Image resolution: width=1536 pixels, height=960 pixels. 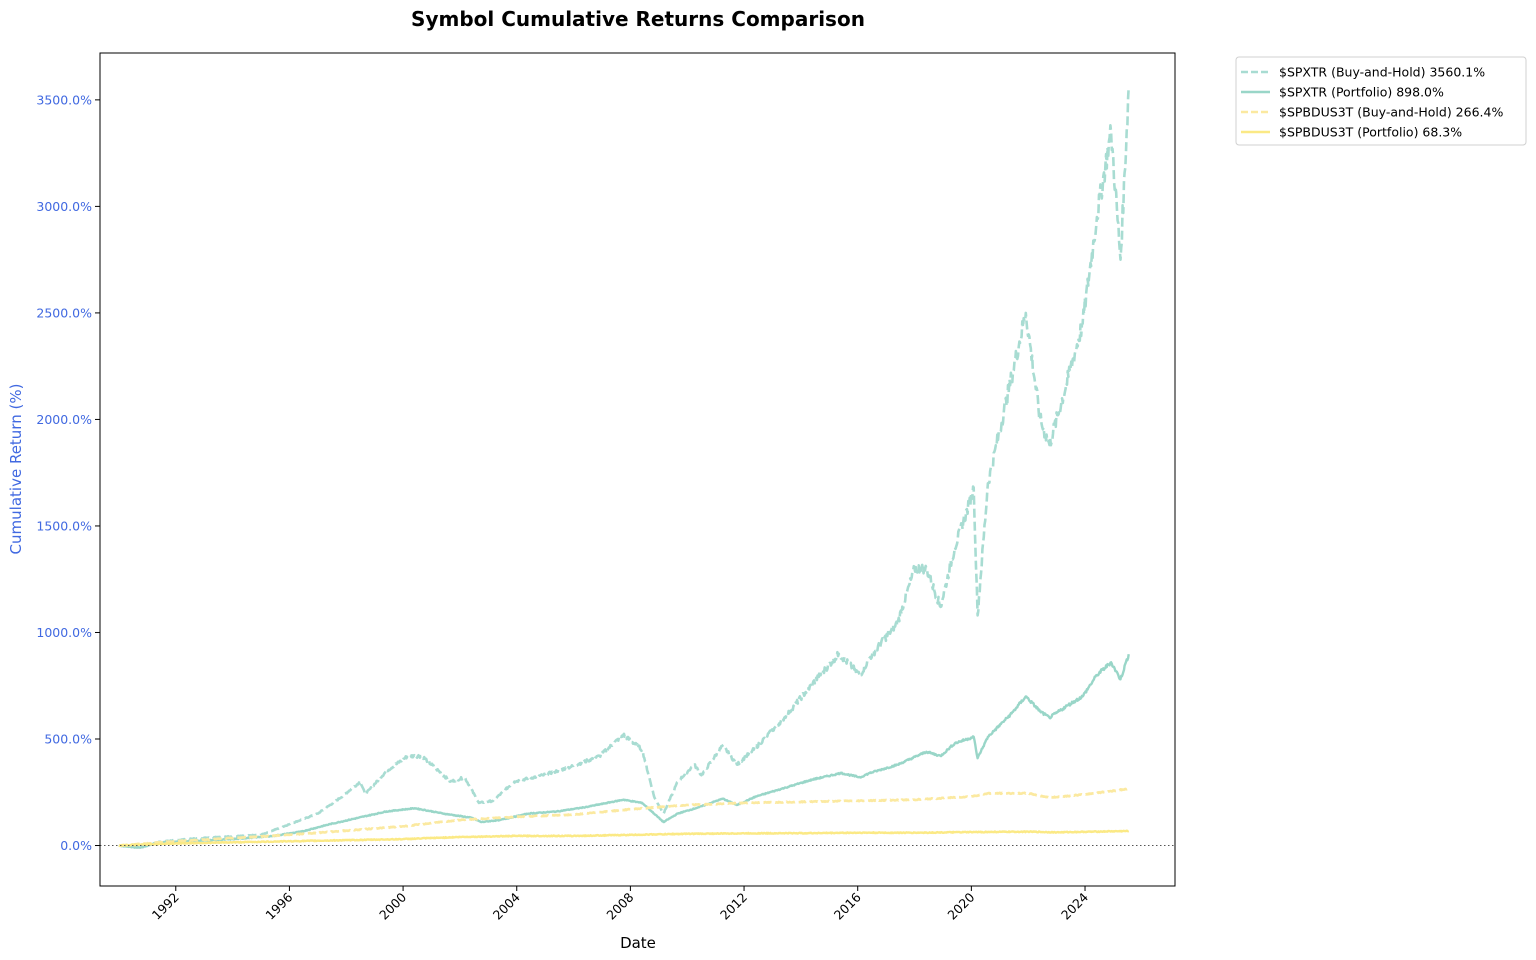 What do you see at coordinates (1370, 132) in the screenshot?
I see `legend-label: $SPBDUS3T (Portfolio) 68.3%` at bounding box center [1370, 132].